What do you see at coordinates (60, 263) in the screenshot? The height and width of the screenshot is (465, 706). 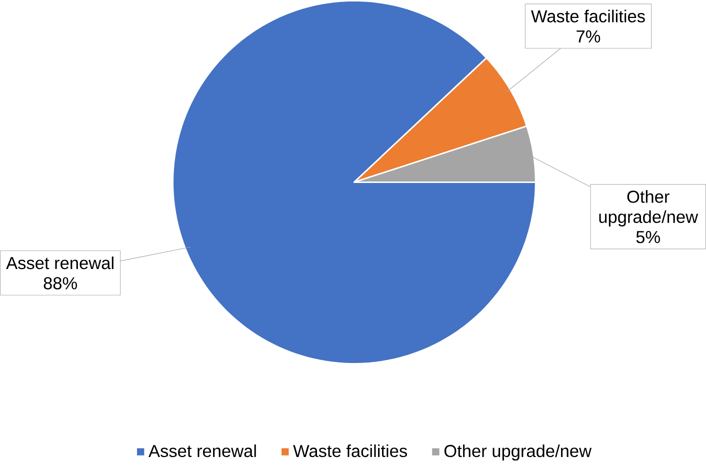 I see `slice-label: Asset renewal` at bounding box center [60, 263].